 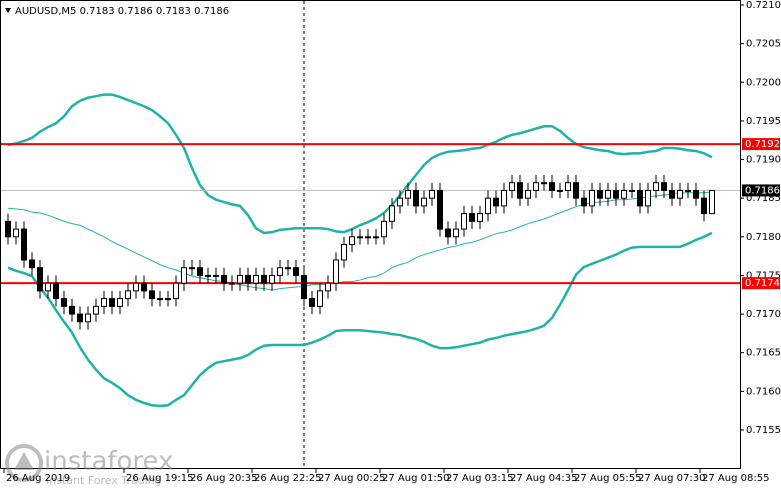 What do you see at coordinates (24, 461) in the screenshot?
I see `logo-mark` at bounding box center [24, 461].